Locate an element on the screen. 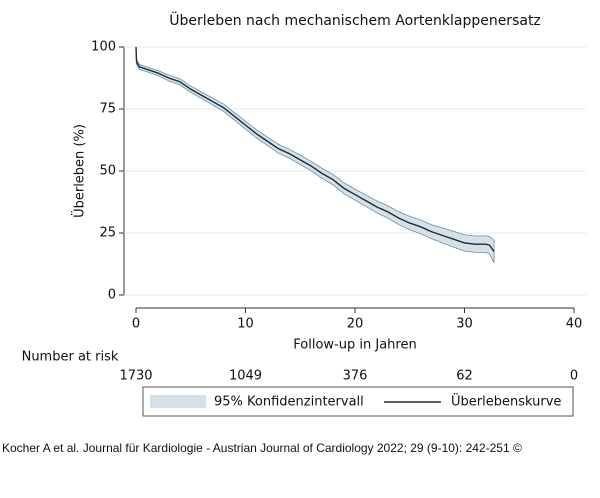  x-tick-label: 10 is located at coordinates (245, 324).